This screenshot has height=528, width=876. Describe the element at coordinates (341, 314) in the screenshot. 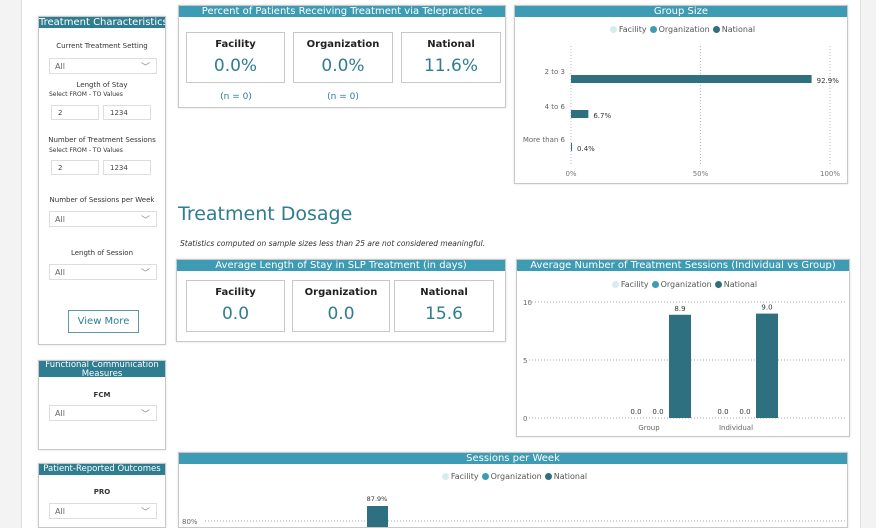

I see `card-value: 0.0` at that location.